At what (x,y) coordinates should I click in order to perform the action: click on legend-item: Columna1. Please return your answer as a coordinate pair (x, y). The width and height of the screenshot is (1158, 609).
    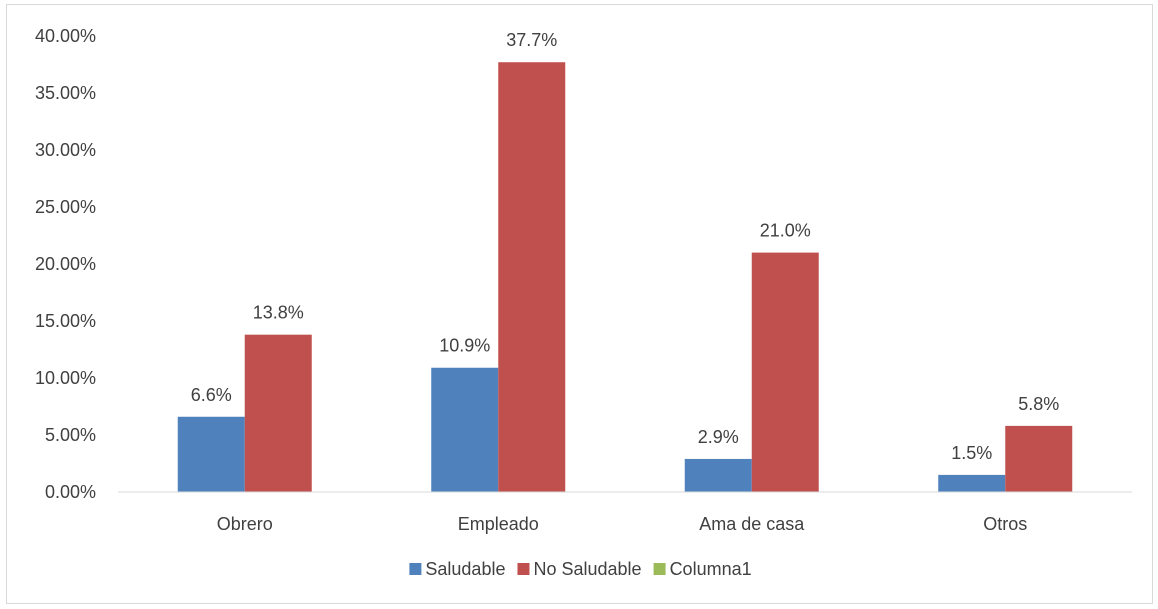
    Looking at the image, I should click on (702, 569).